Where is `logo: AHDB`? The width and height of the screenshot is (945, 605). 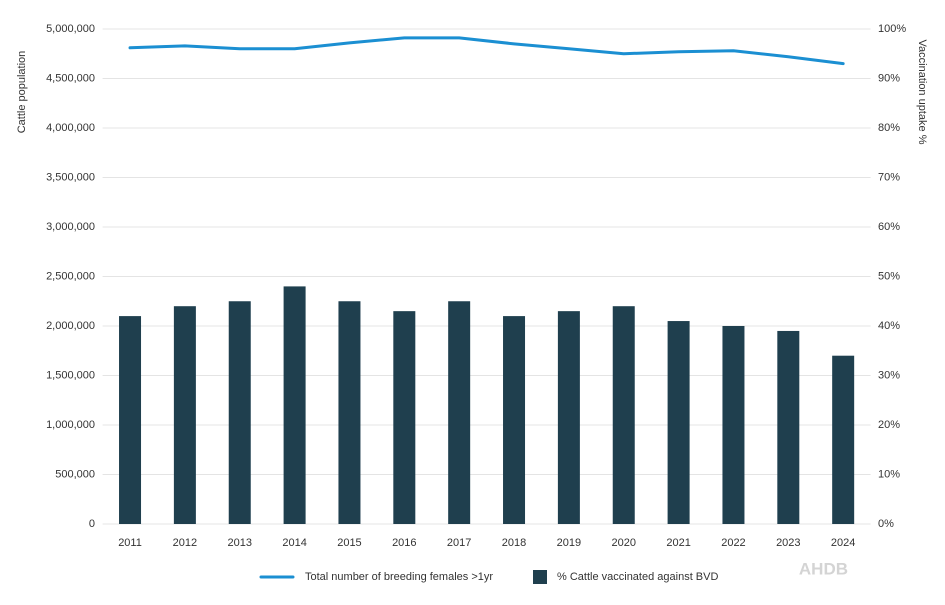 logo: AHDB is located at coordinates (823, 568).